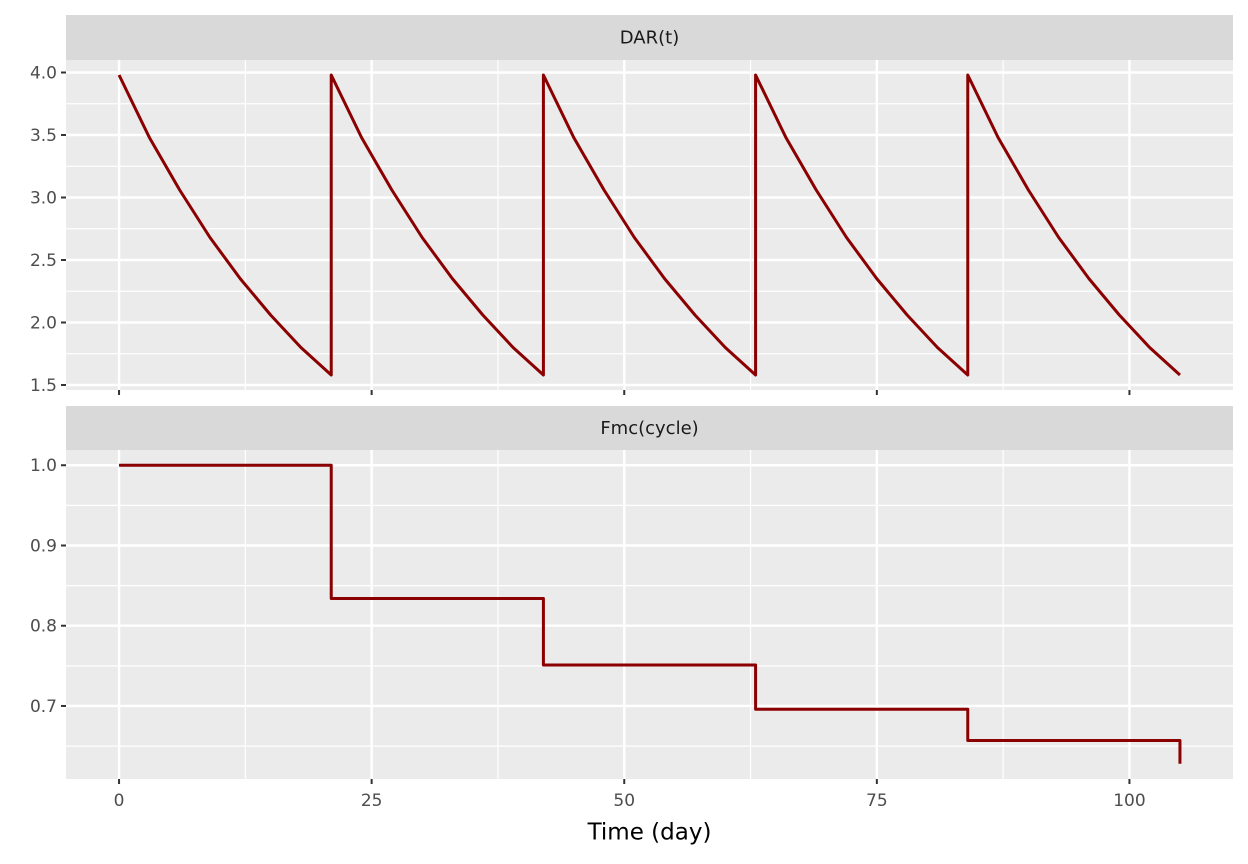 Image resolution: width=1248 pixels, height=864 pixels. Describe the element at coordinates (43, 386) in the screenshot. I see `y-tick-label: 1.5` at that location.